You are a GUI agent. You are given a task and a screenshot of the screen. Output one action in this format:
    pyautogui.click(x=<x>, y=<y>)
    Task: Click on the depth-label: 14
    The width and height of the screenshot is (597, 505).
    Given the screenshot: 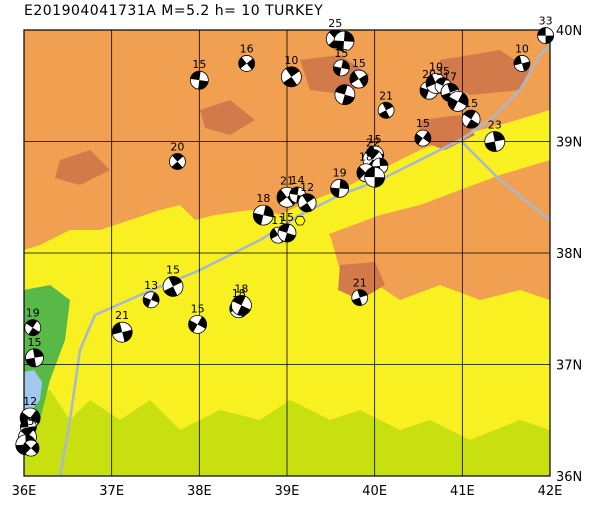 What is the action you would take?
    pyautogui.click(x=298, y=180)
    